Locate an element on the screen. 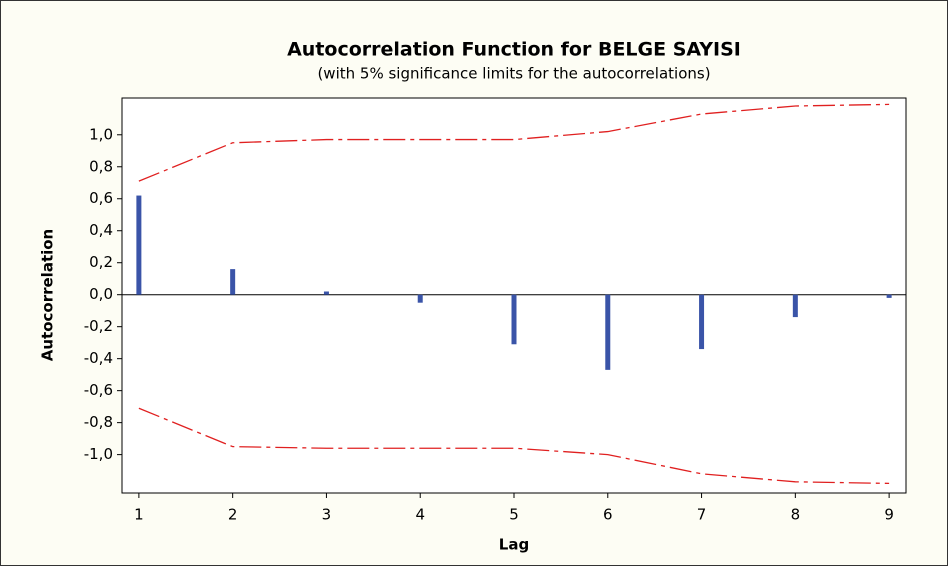 Image resolution: width=949 pixels, height=571 pixels. y-tick-label: 0,8 is located at coordinates (101, 166).